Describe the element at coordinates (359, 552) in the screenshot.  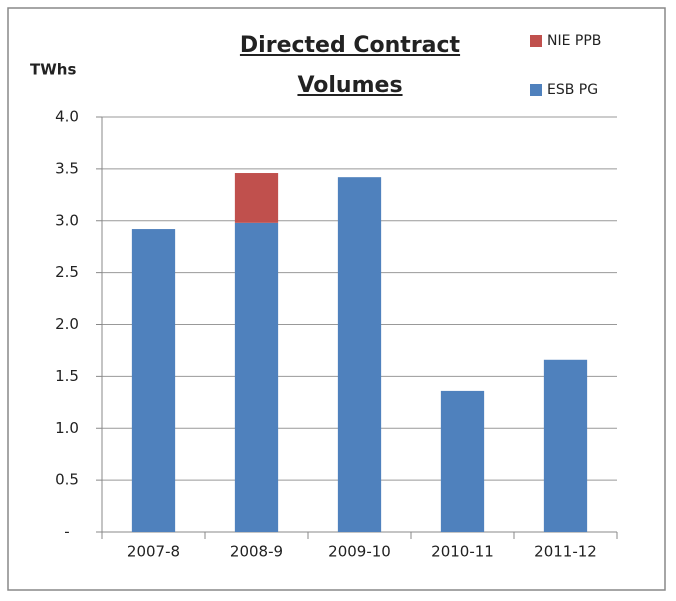
I see `x-tick-label: 2009-10` at that location.